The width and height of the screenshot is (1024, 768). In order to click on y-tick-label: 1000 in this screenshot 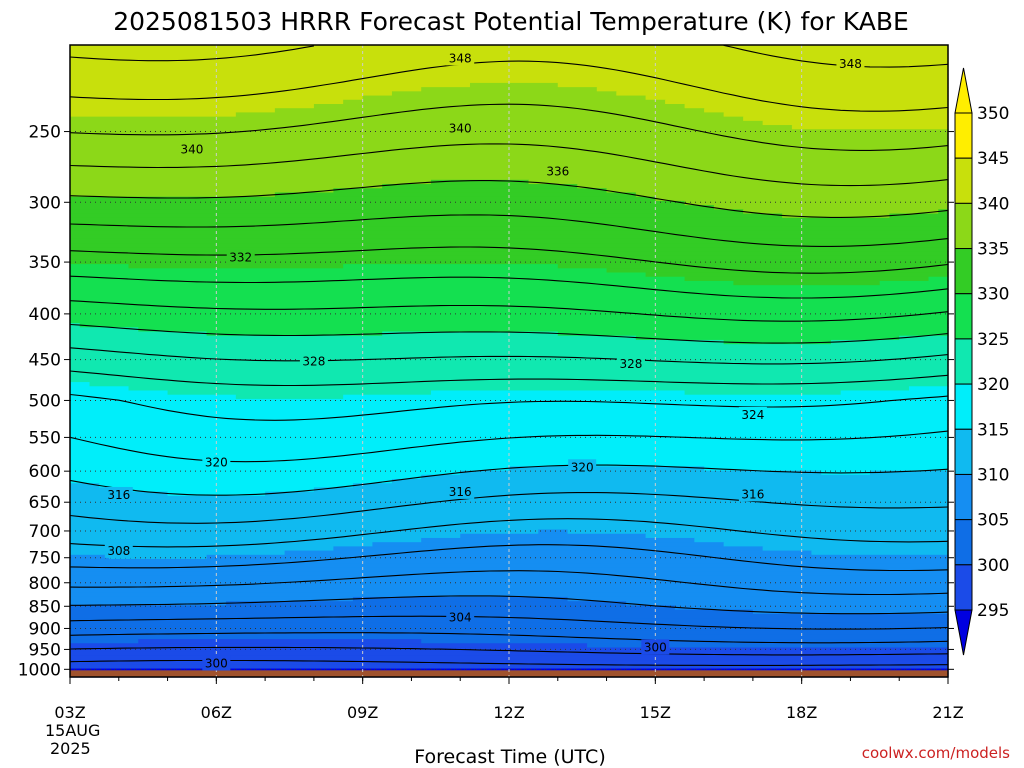, I will do `click(39, 670)`.